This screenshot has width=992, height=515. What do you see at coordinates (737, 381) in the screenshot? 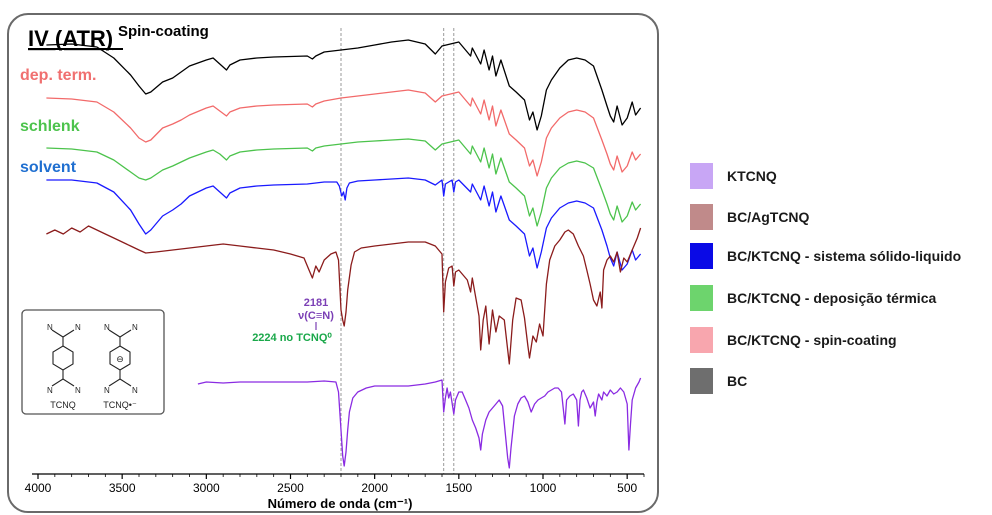
I see `legend-label: BC` at bounding box center [737, 381].